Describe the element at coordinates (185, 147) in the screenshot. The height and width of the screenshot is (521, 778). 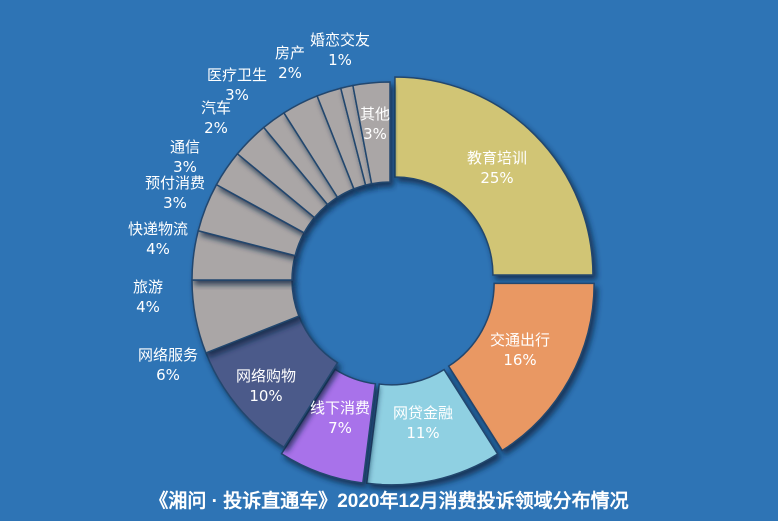
I see `slice-label: 通信` at that location.